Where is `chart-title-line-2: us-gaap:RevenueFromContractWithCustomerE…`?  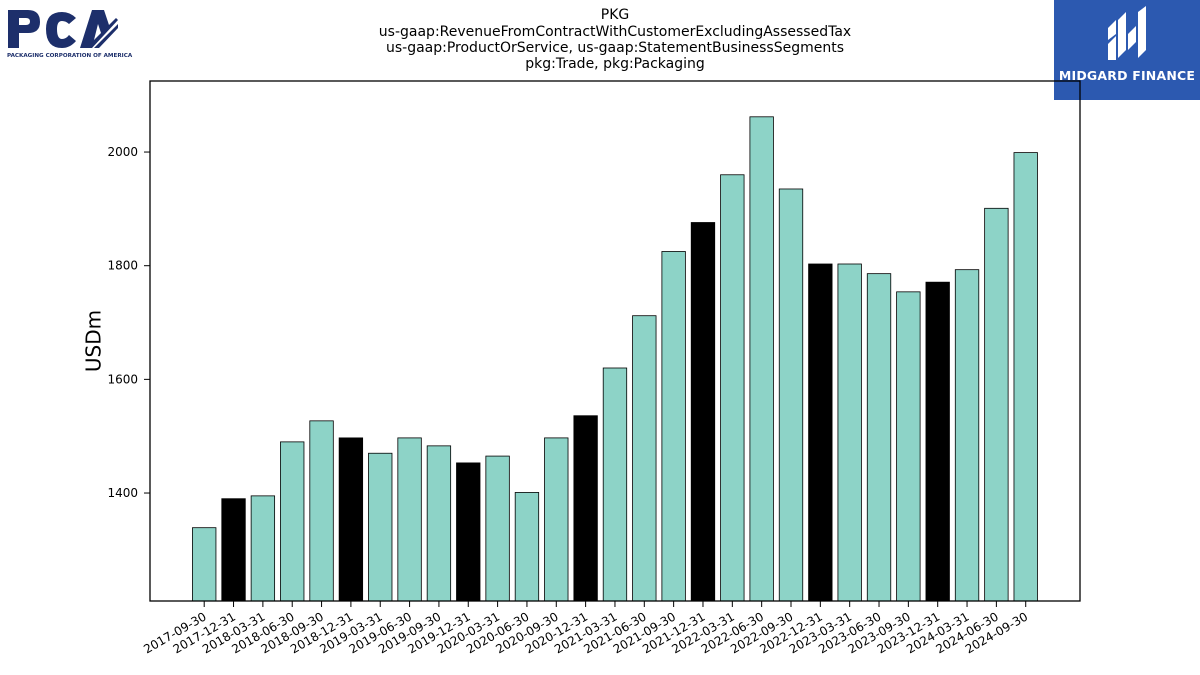 chart-title-line-2: us-gaap:RevenueFromContractWithCustomerE… is located at coordinates (615, 32).